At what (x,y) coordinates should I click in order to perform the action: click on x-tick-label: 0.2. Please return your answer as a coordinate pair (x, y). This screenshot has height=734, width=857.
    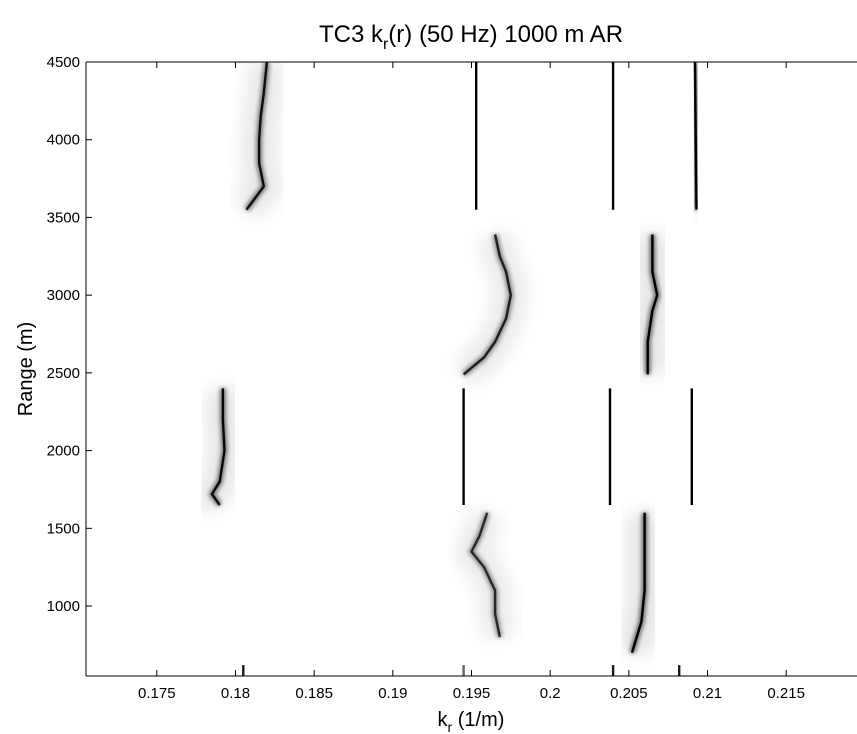
    Looking at the image, I should click on (550, 693).